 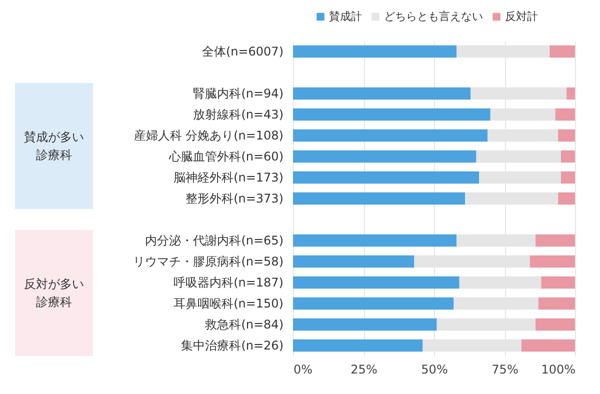 What do you see at coordinates (434, 369) in the screenshot?
I see `x-tick-label: 50%` at bounding box center [434, 369].